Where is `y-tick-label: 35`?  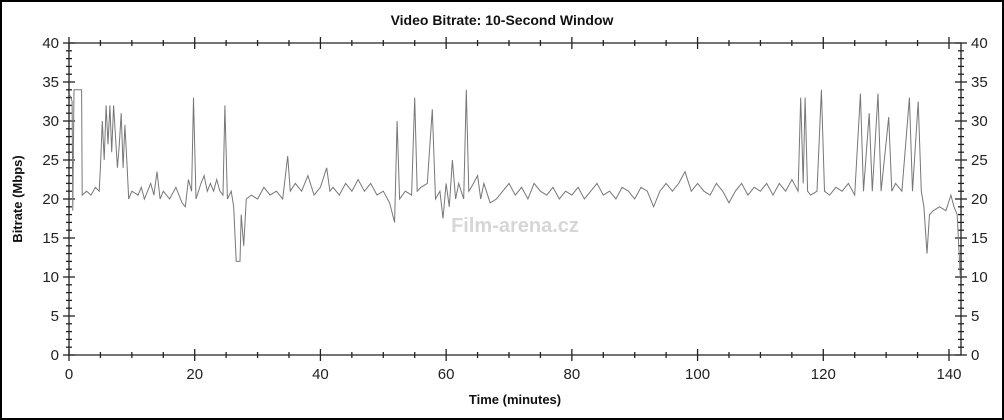 y-tick-label: 35 is located at coordinates (50, 82).